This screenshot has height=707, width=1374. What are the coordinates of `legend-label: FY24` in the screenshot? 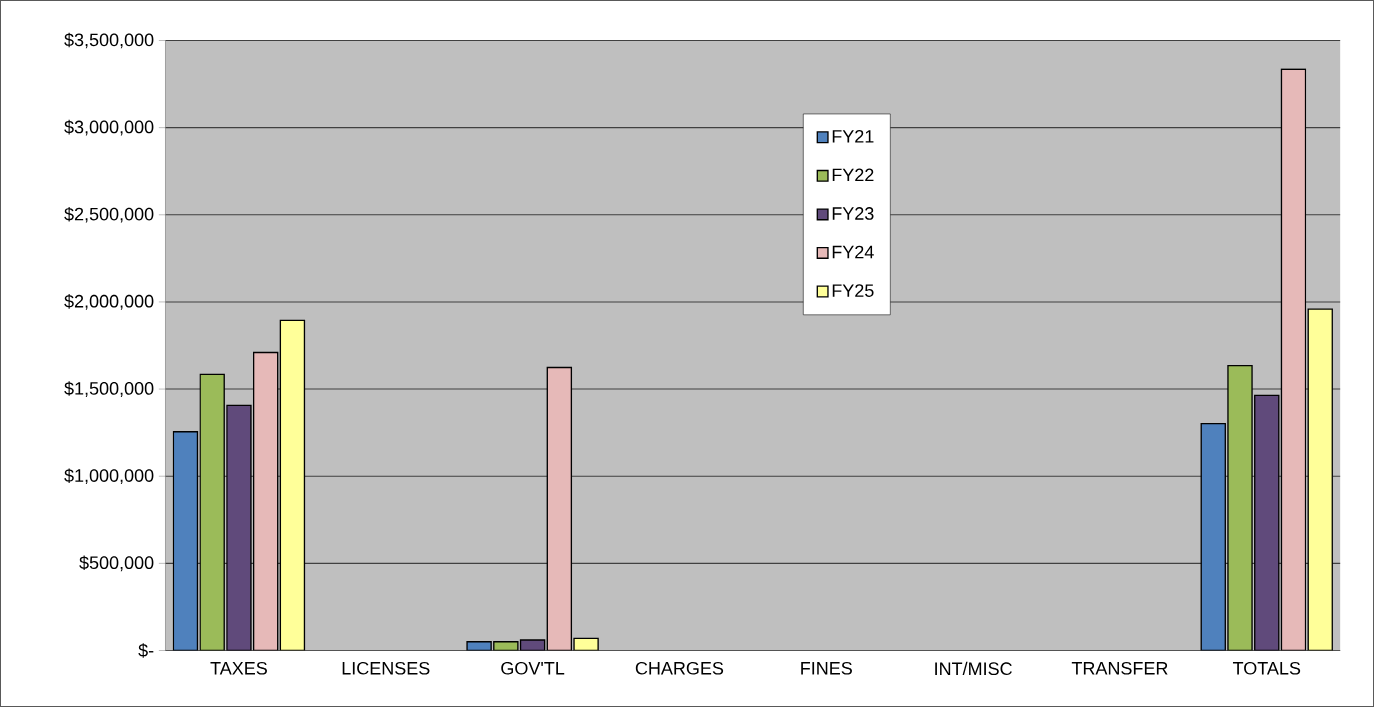 It's located at (853, 252).